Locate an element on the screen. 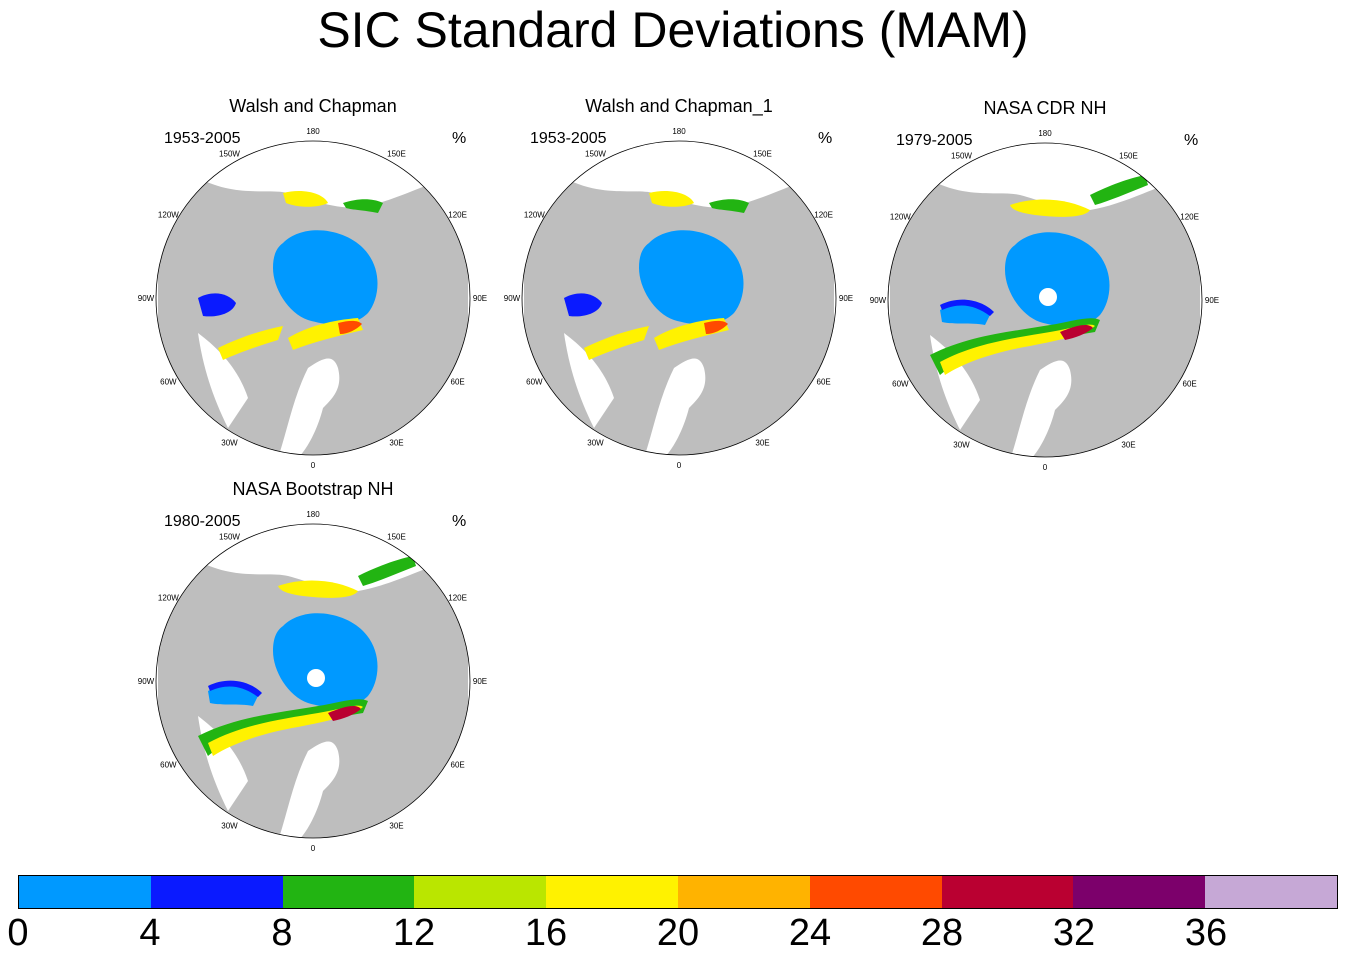 The width and height of the screenshot is (1346, 957). panel-period: 1979-2005 is located at coordinates (934, 140).